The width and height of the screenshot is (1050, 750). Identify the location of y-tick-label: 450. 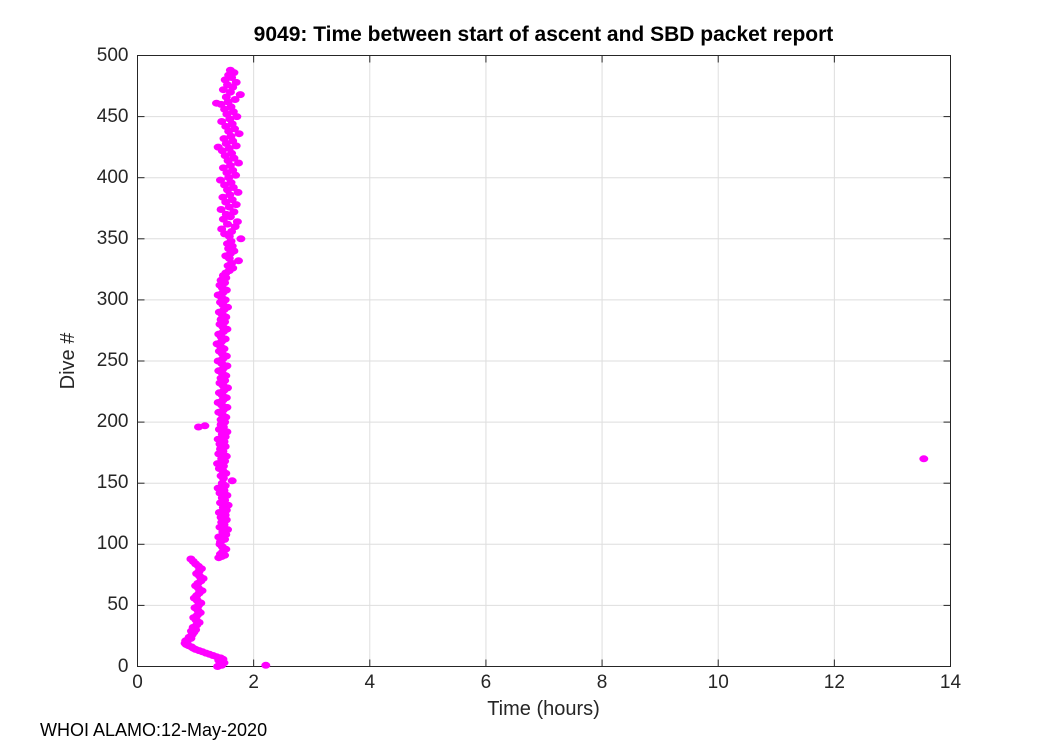
(112, 116).